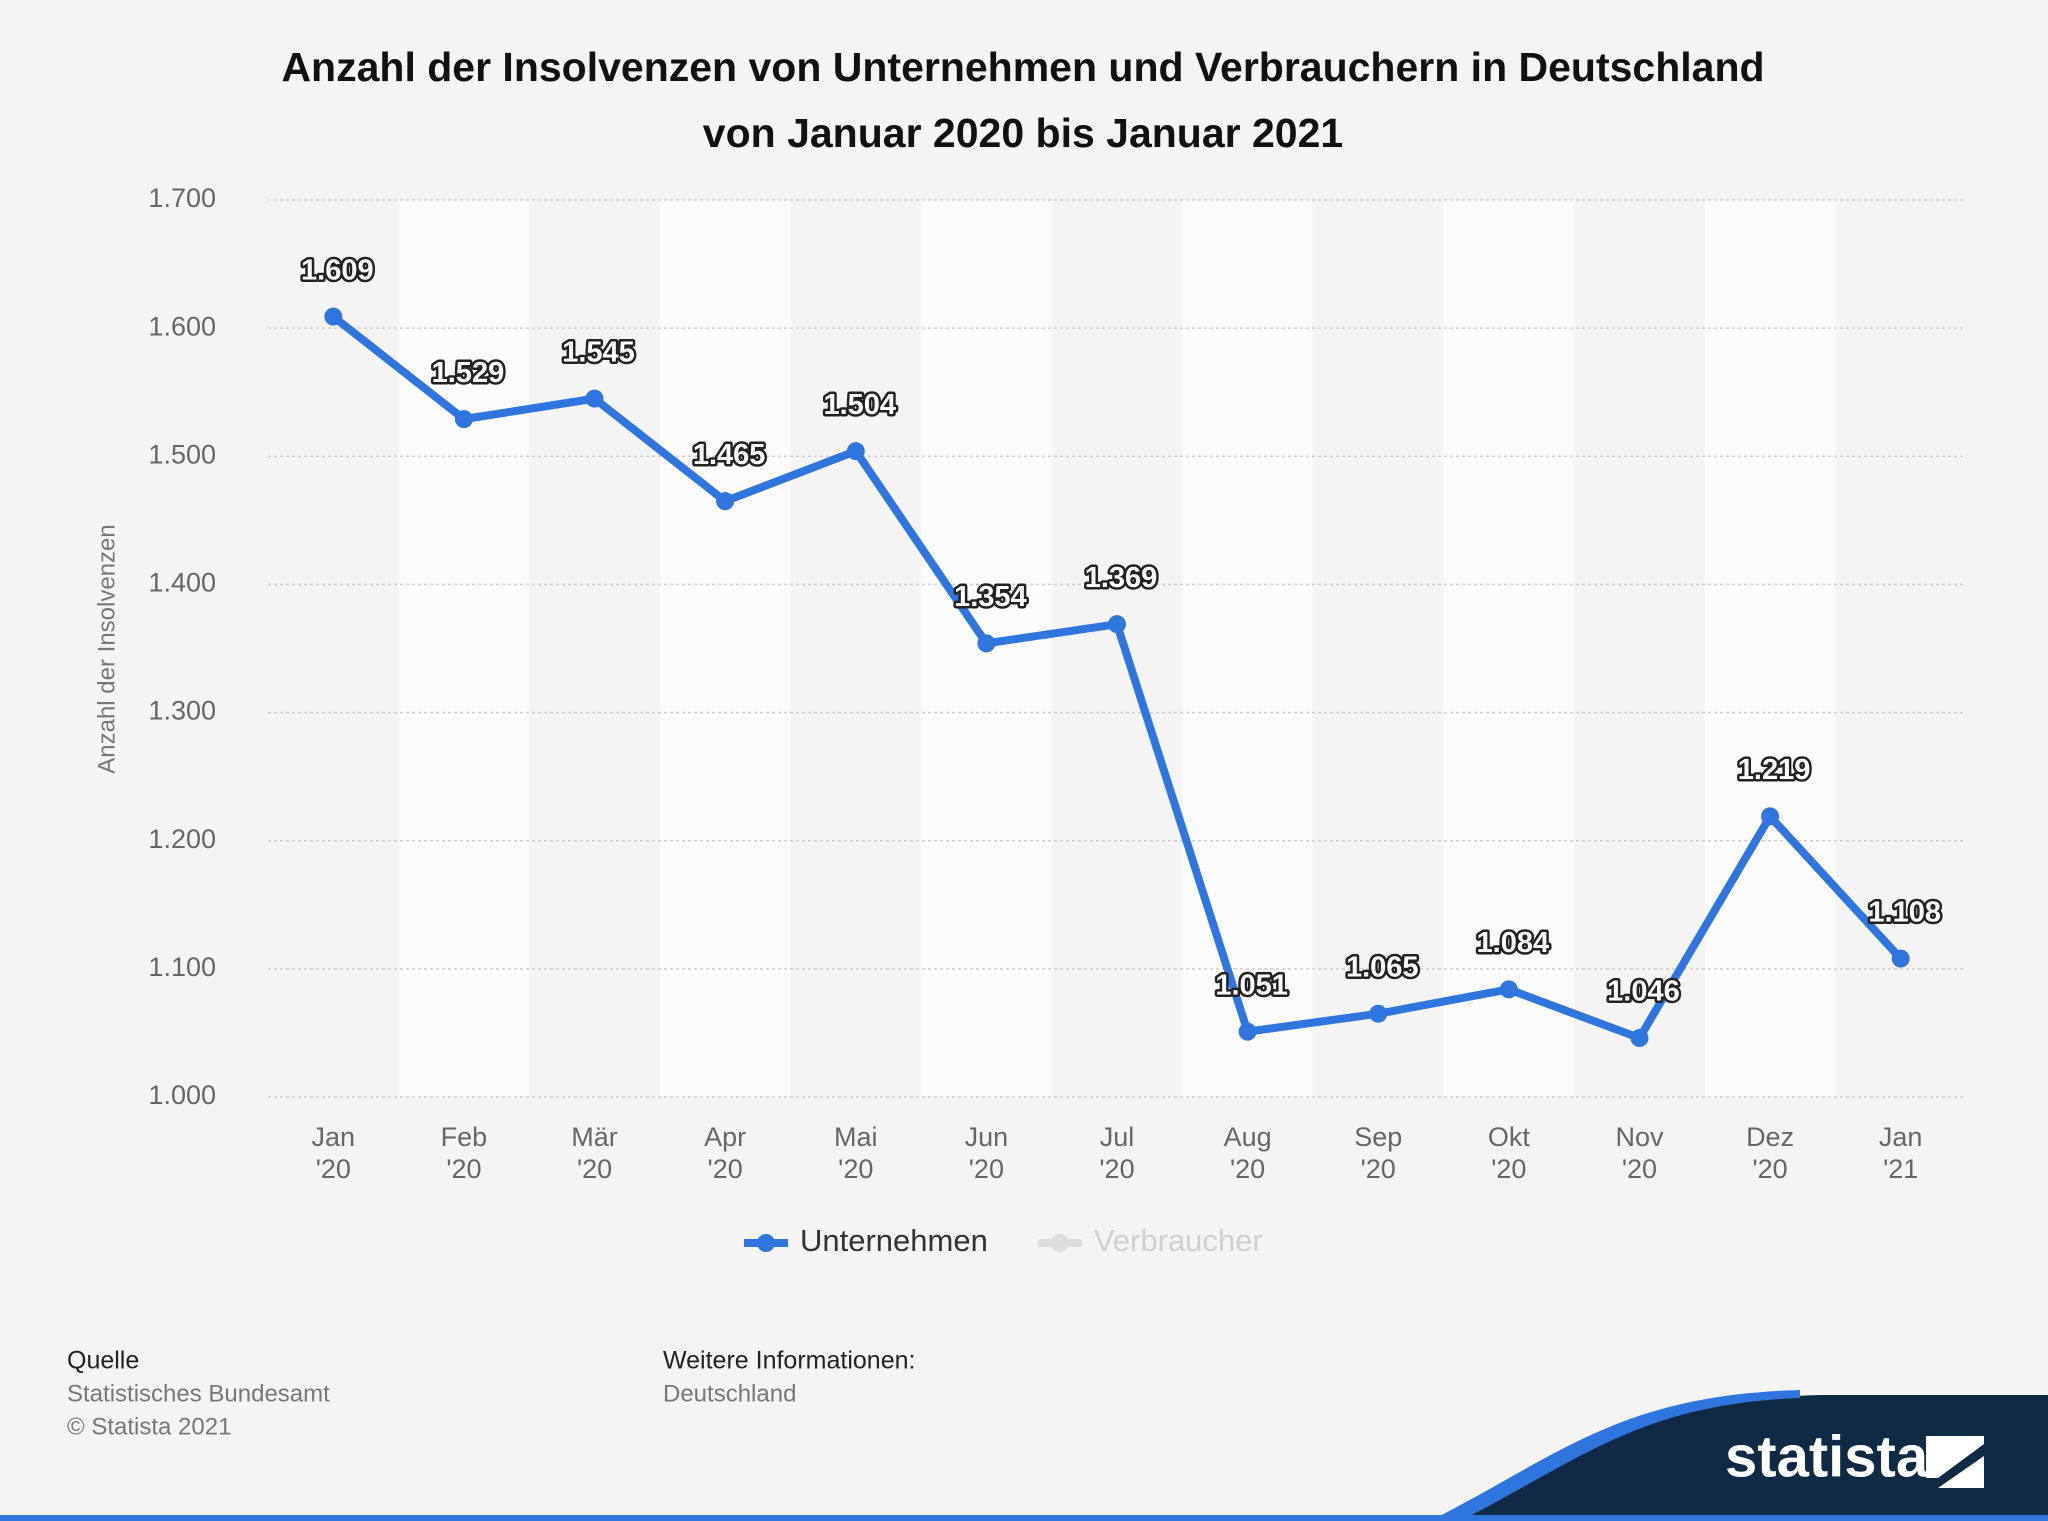 This screenshot has width=2048, height=1521. What do you see at coordinates (725, 1153) in the screenshot?
I see `x-tick-label: Apr '20` at bounding box center [725, 1153].